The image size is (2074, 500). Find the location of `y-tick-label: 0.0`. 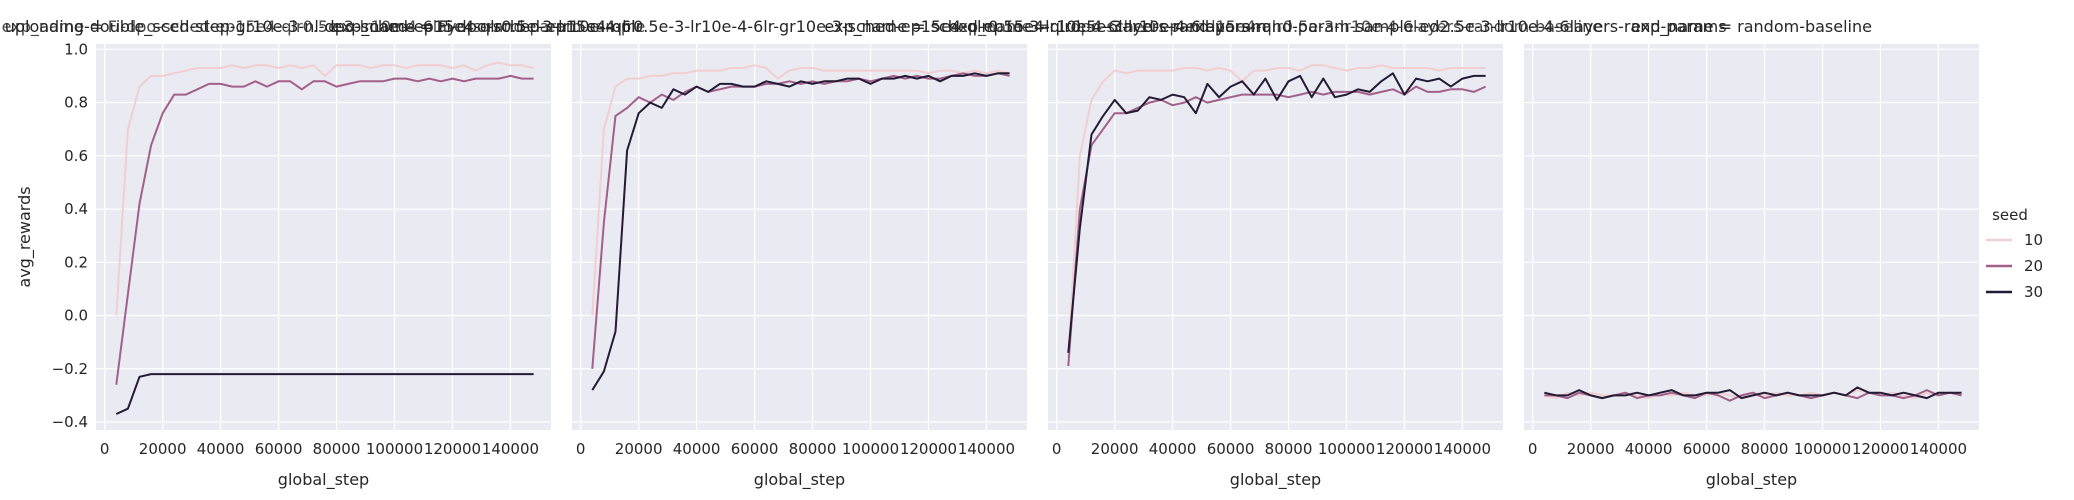

y-tick-label: 0.0 is located at coordinates (76, 316).